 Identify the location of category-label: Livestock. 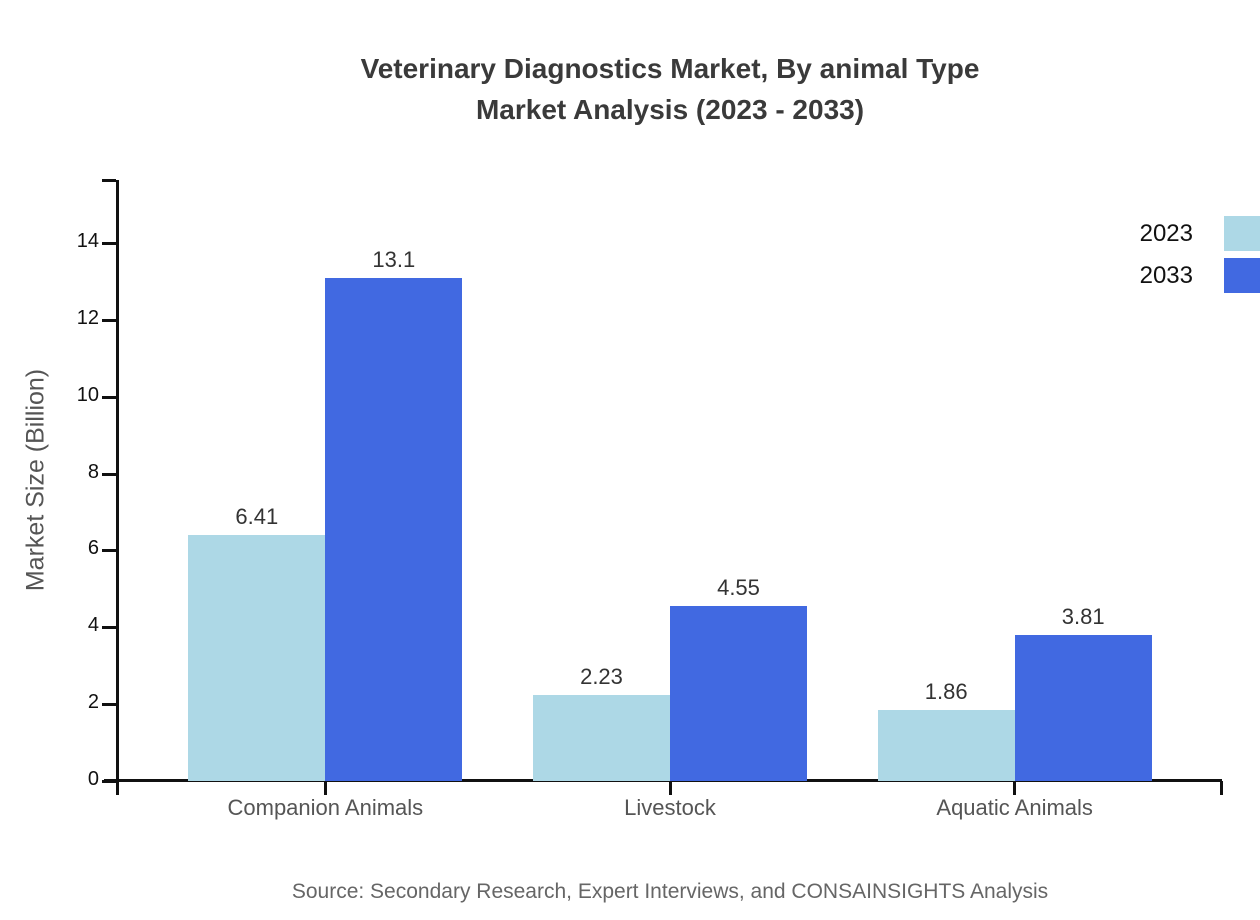
(670, 807).